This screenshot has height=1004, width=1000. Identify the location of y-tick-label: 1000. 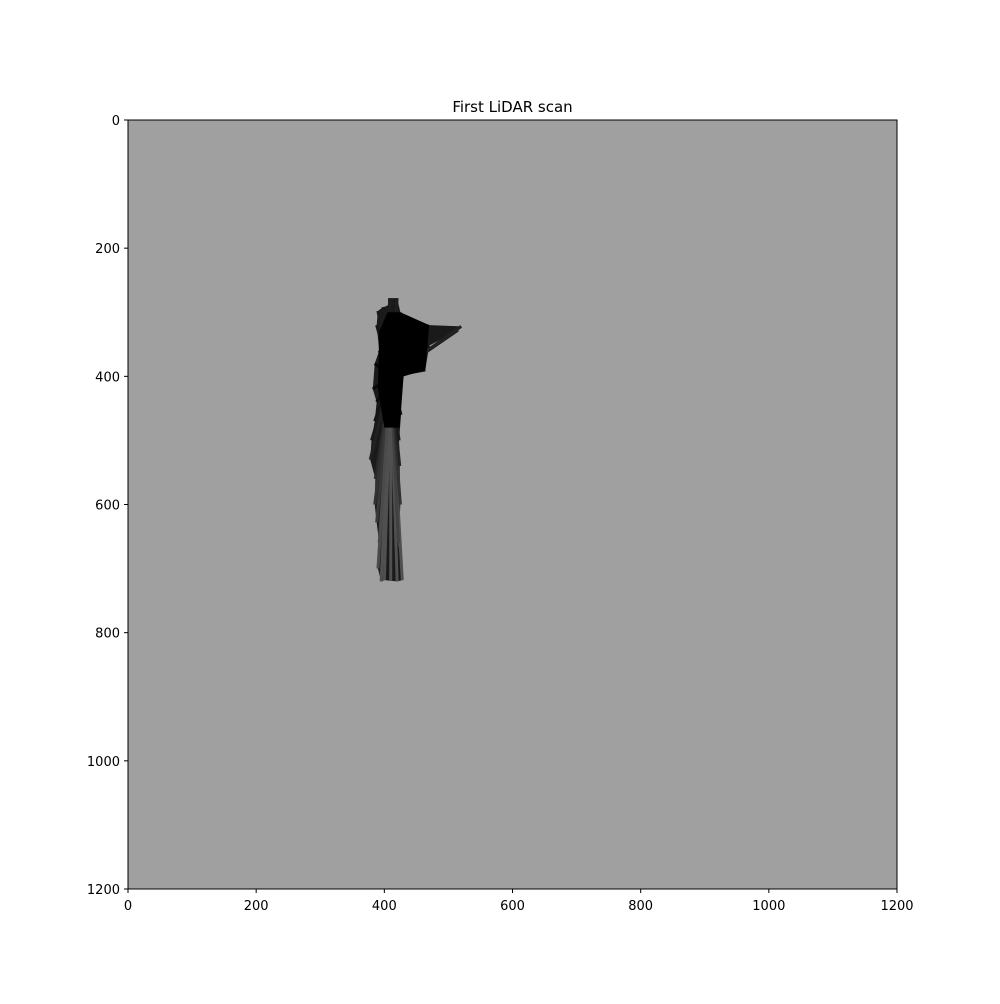
(103, 762).